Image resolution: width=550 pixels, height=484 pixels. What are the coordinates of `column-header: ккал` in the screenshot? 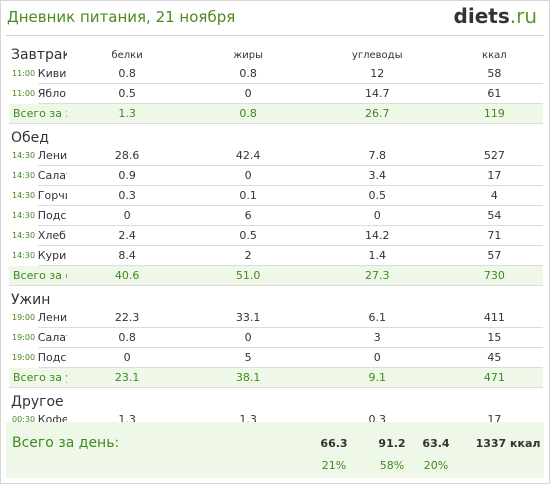 It's located at (494, 55).